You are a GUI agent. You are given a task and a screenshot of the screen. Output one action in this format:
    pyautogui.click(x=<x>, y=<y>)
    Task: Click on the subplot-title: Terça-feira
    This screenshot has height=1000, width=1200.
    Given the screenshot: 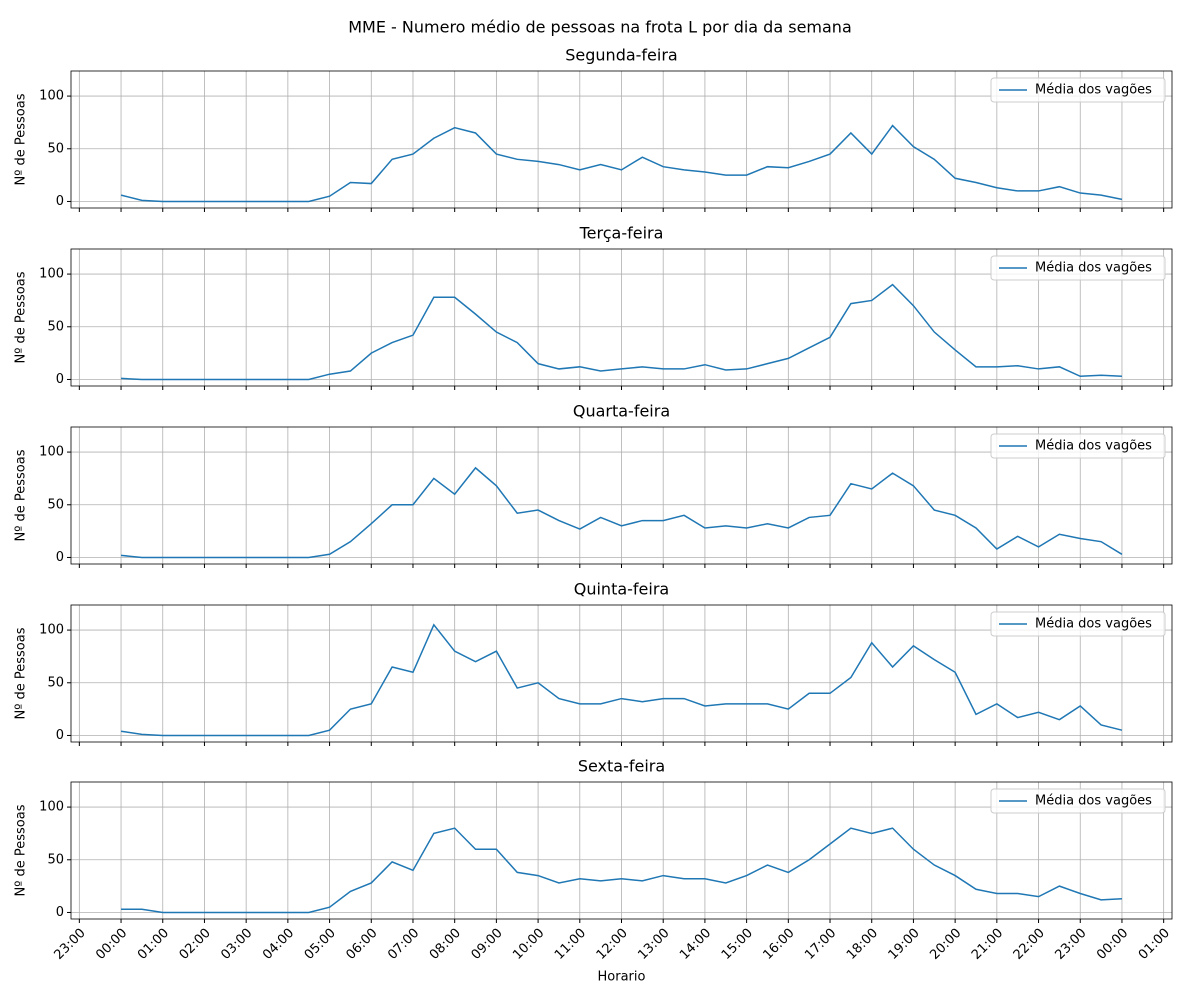 What is the action you would take?
    pyautogui.click(x=621, y=233)
    